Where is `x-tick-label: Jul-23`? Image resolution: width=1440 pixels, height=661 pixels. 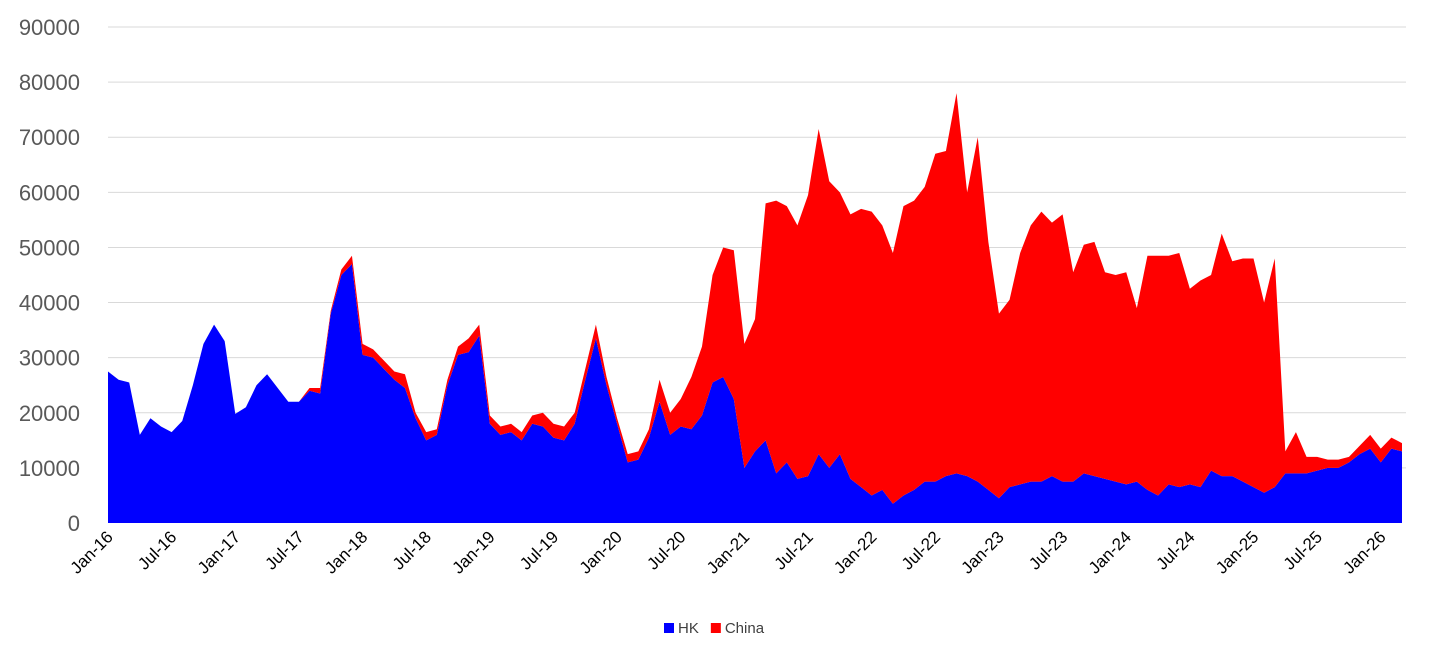 x-tick-label: Jul-23 is located at coordinates (1048, 550).